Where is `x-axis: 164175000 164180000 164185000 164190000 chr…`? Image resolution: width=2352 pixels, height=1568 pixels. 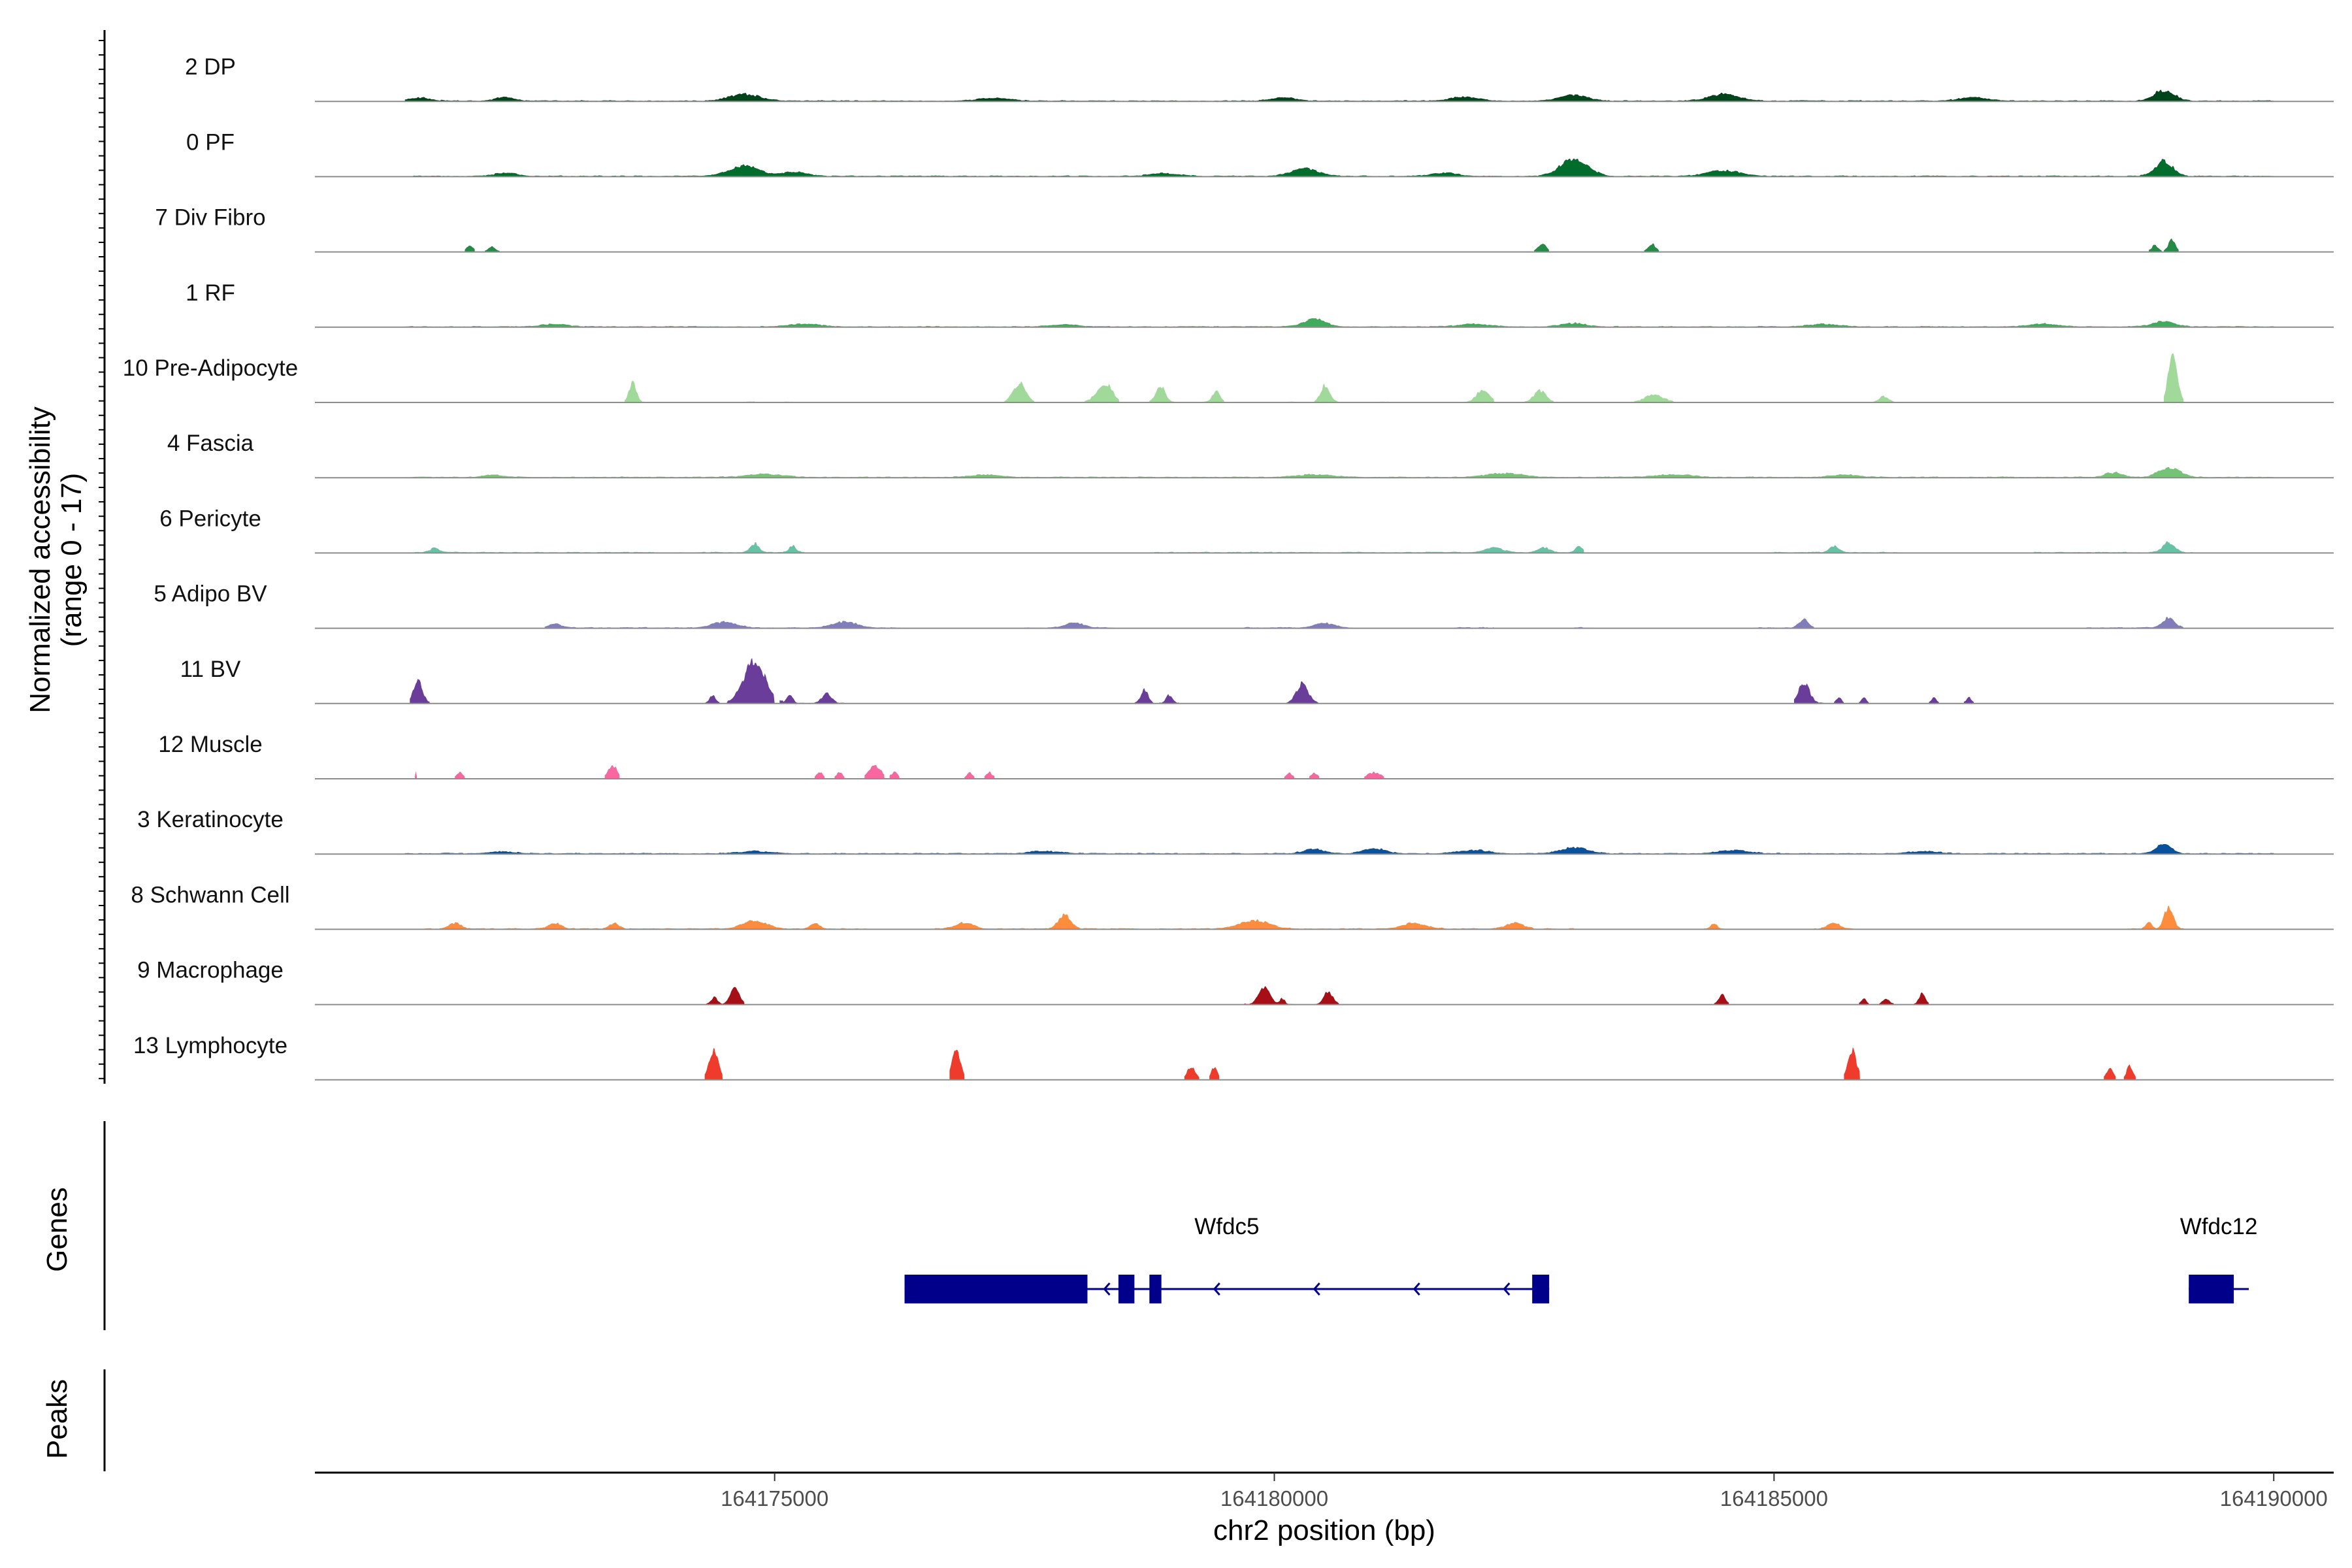 x-axis: 164175000 164180000 164185000 164190000 chr… is located at coordinates (1324, 1508).